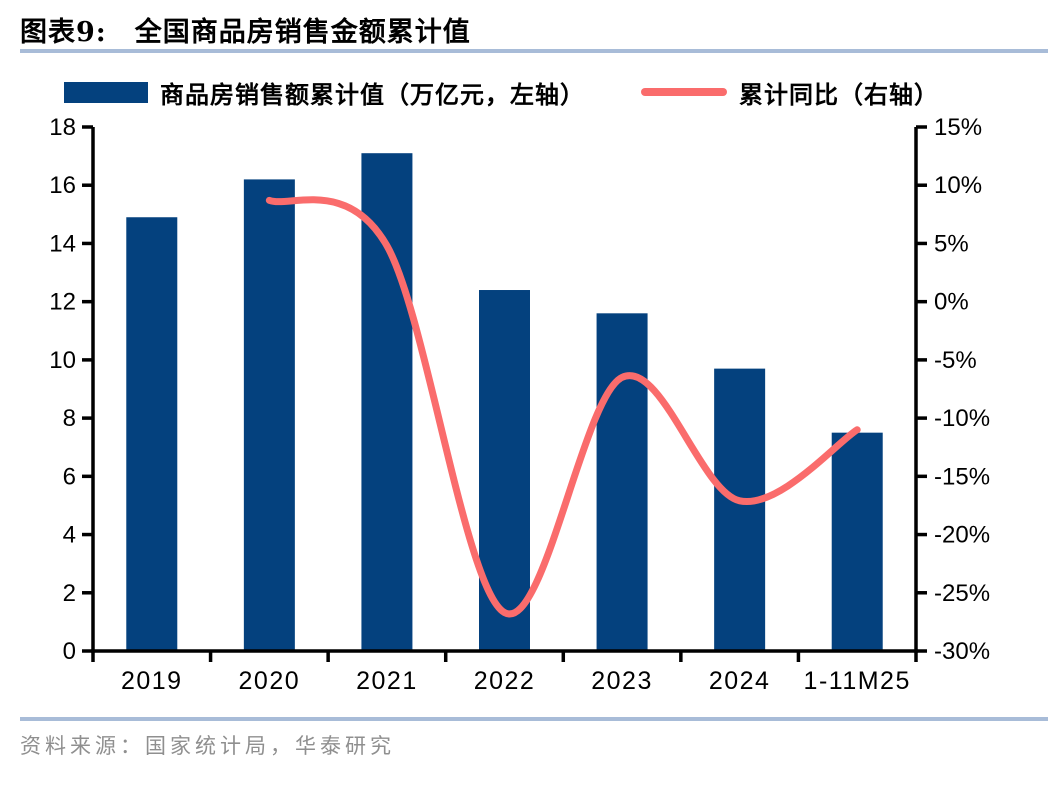 The width and height of the screenshot is (1048, 792). I want to click on x-label-2020: 2020, so click(270, 681).